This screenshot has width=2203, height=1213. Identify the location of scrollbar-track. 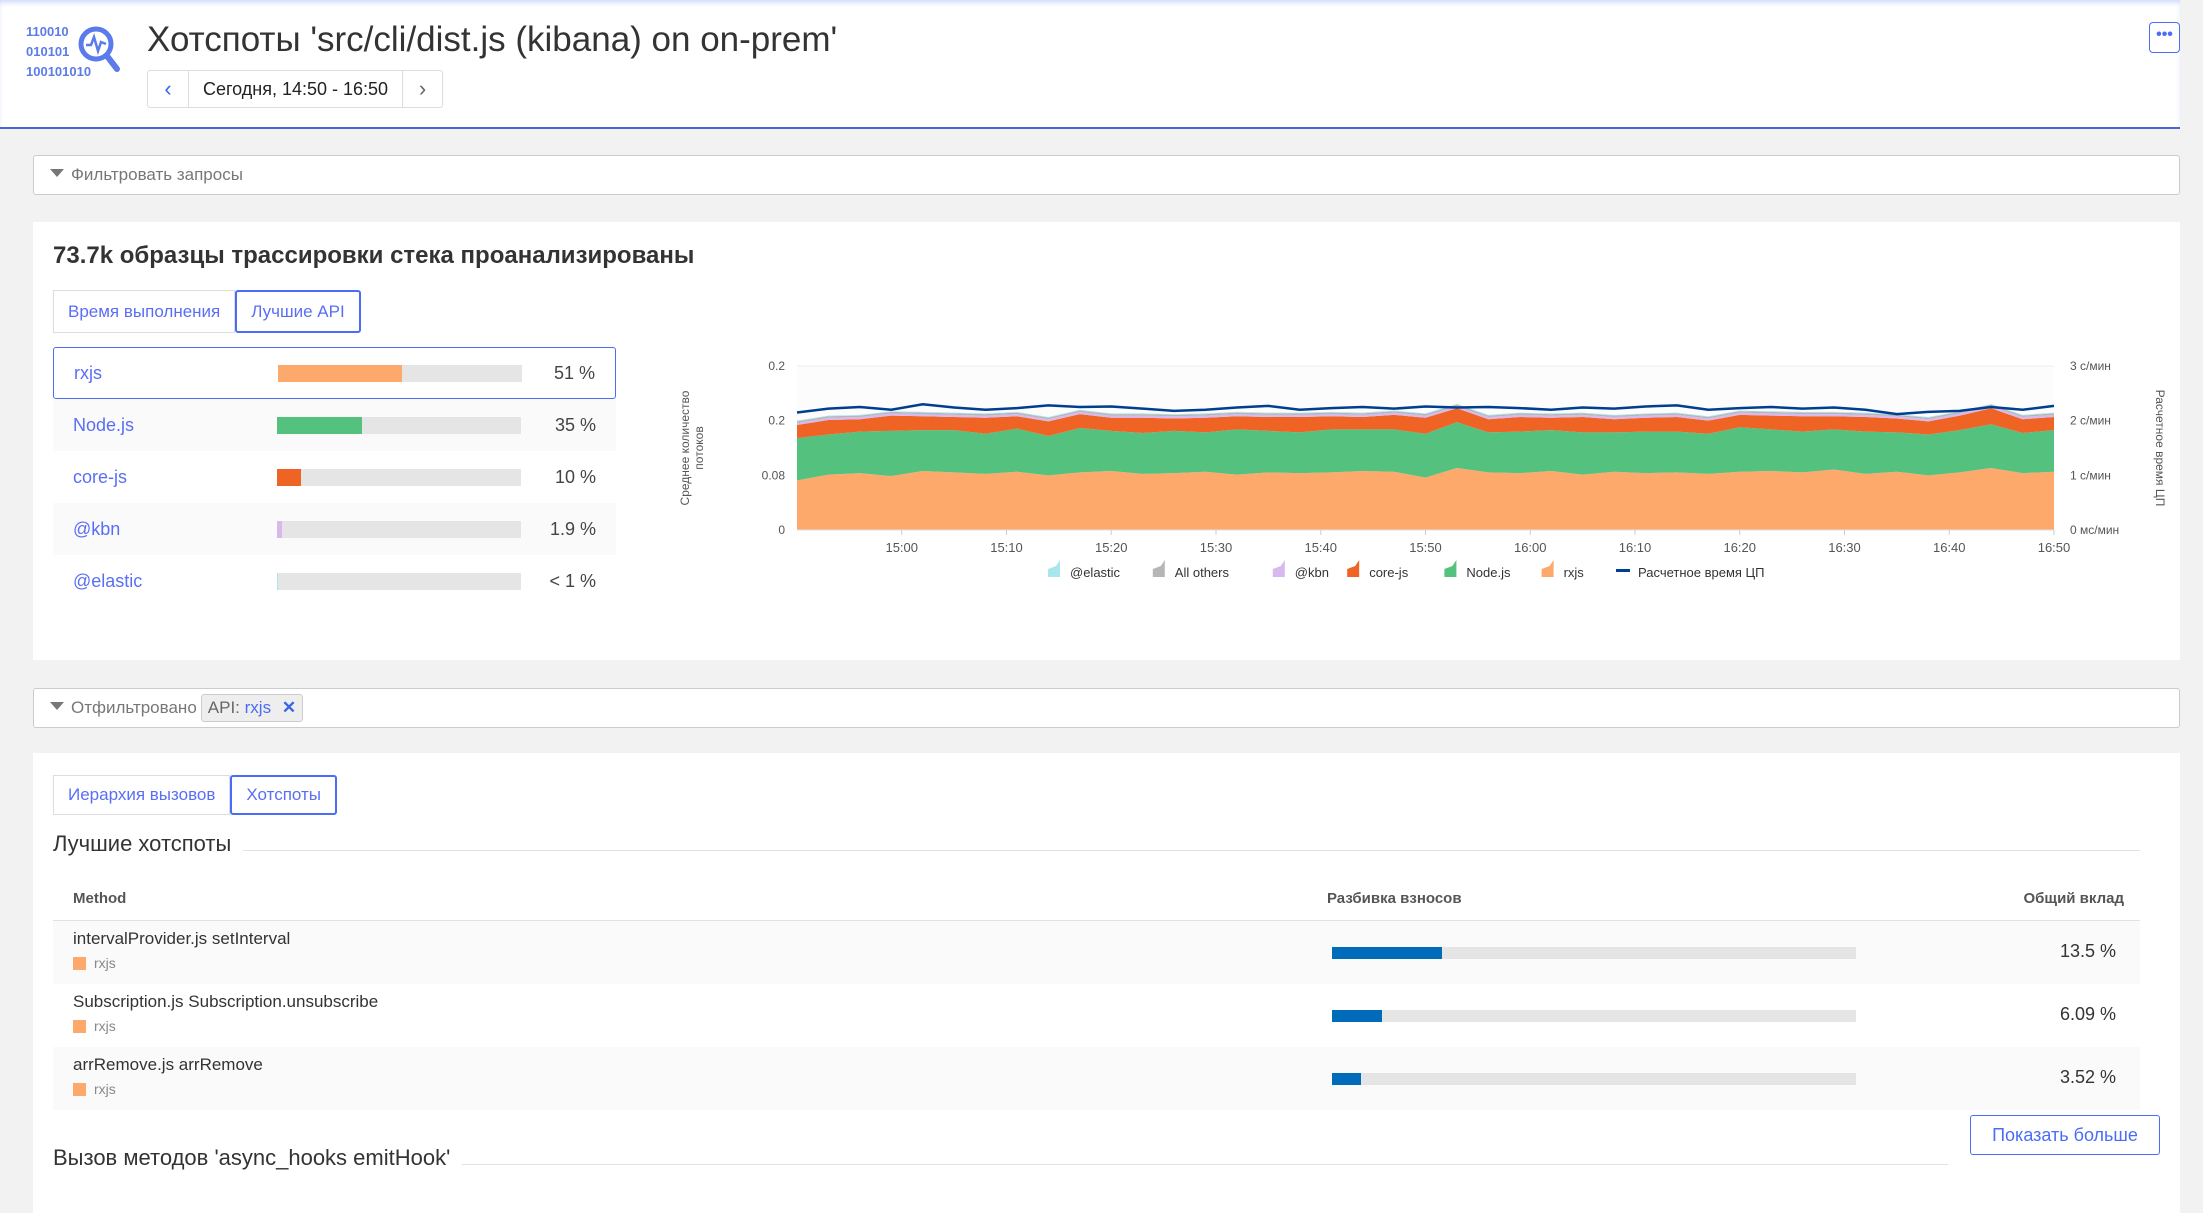
(2191, 595).